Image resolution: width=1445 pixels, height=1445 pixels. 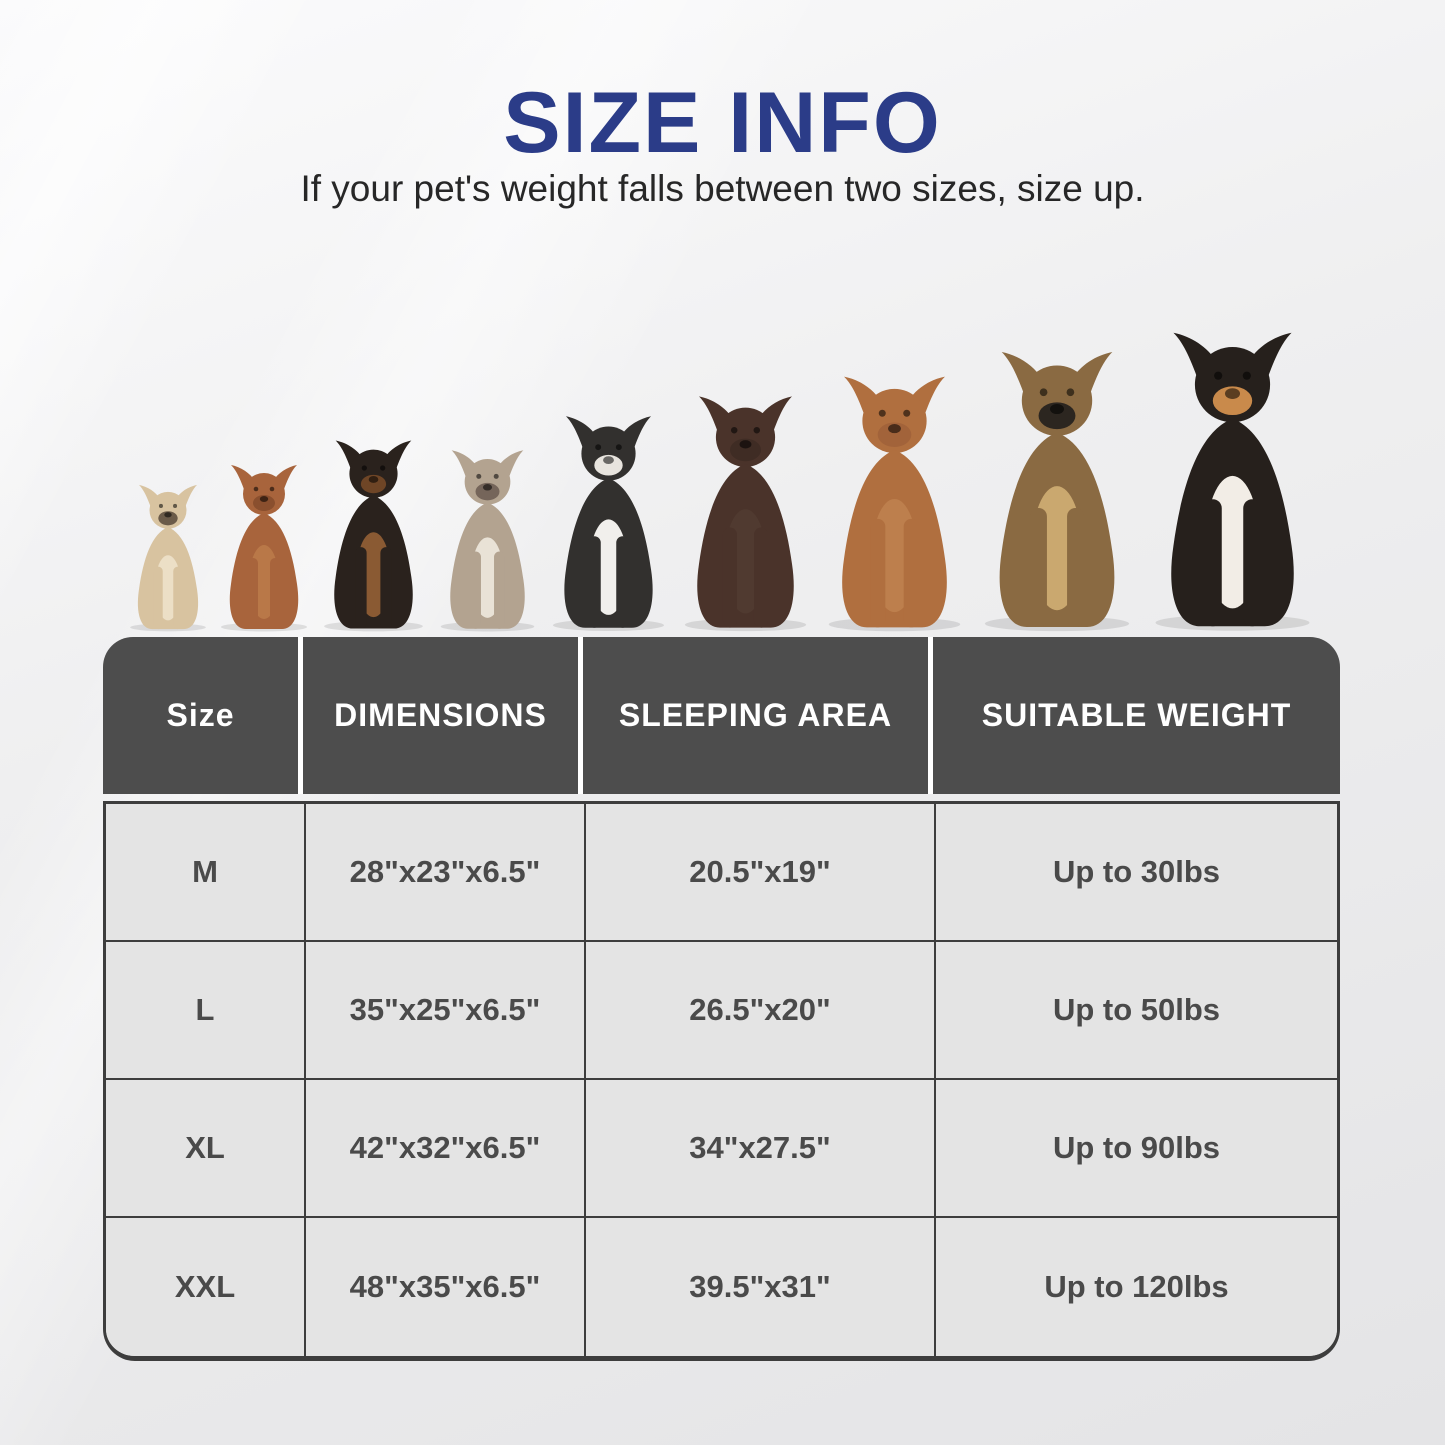 I want to click on cell-M-size: M, so click(x=206, y=873).